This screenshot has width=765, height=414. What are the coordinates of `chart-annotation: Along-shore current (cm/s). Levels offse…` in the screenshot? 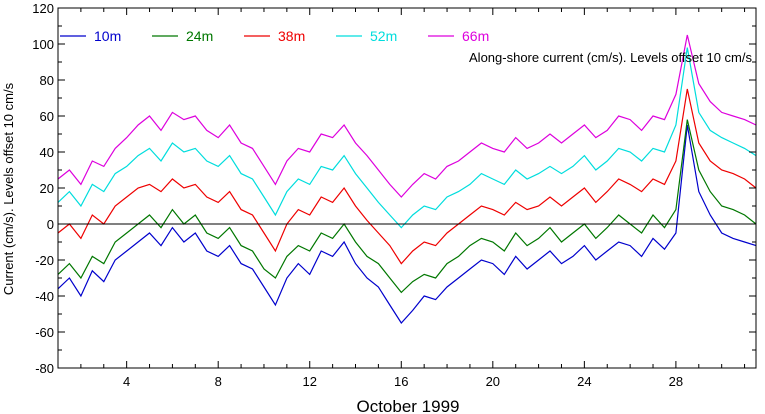 It's located at (610, 57).